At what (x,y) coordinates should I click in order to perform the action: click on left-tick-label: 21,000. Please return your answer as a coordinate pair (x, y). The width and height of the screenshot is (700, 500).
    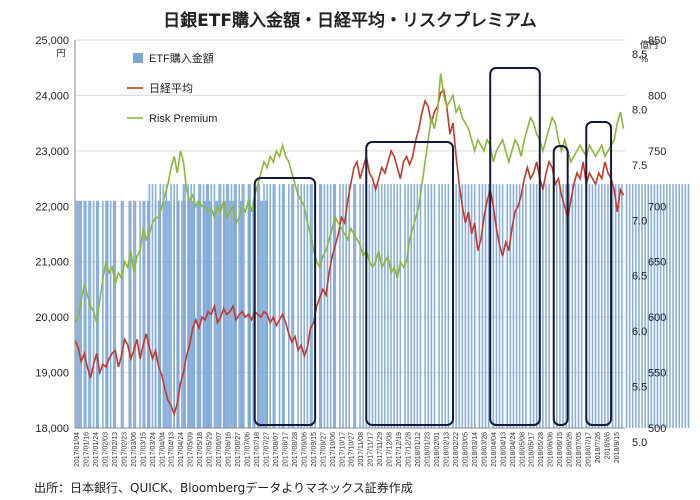
    Looking at the image, I should click on (52, 263).